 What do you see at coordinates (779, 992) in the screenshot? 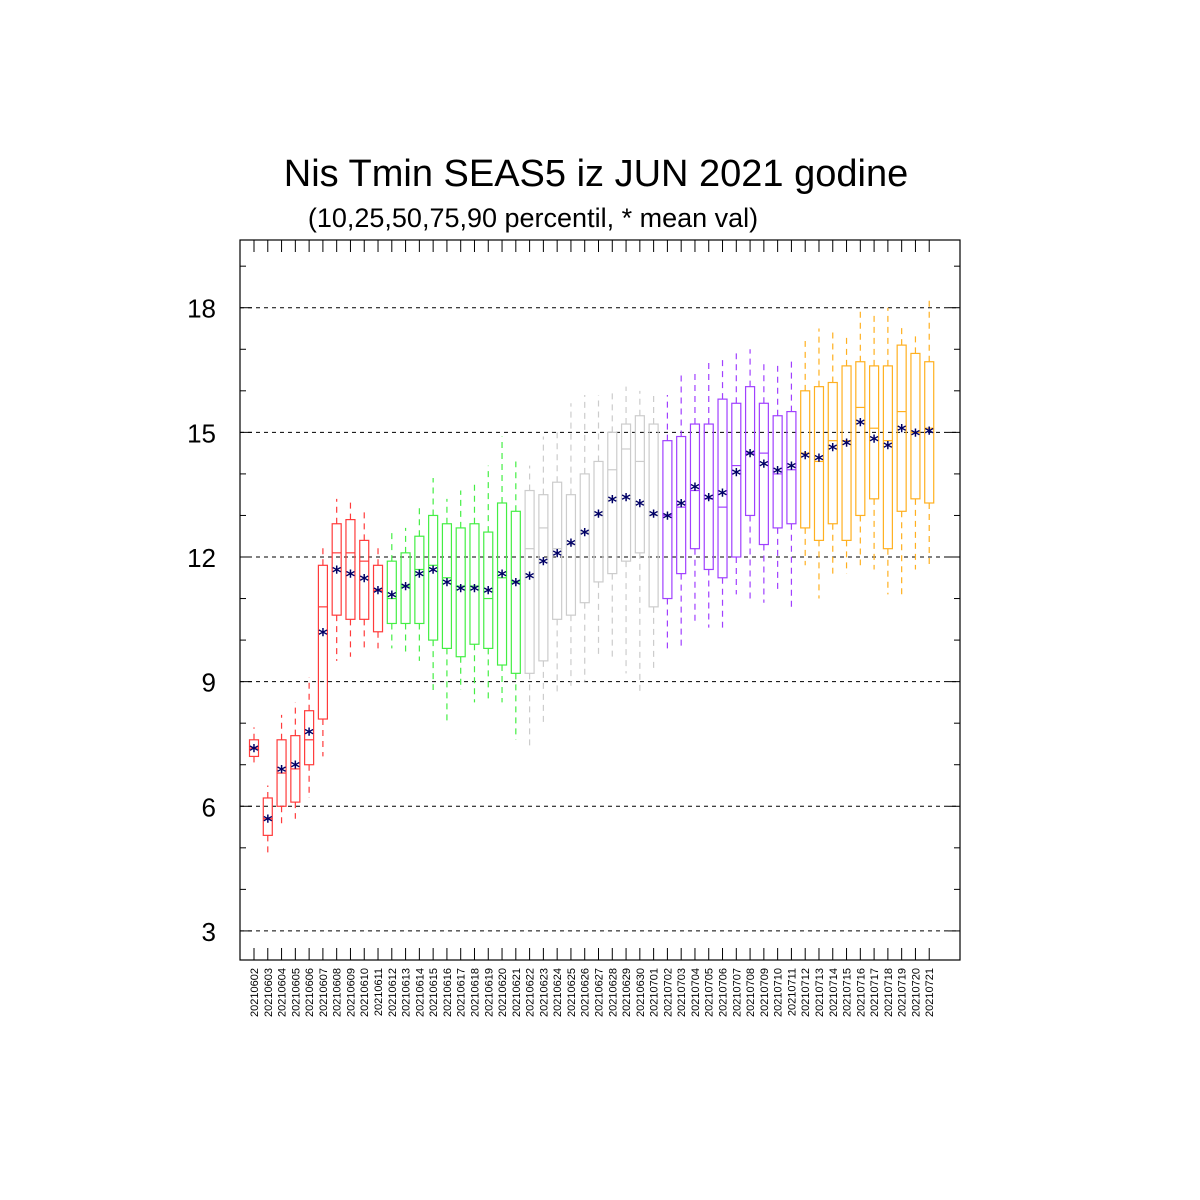
I see `x-tick-label: 20210710` at bounding box center [779, 992].